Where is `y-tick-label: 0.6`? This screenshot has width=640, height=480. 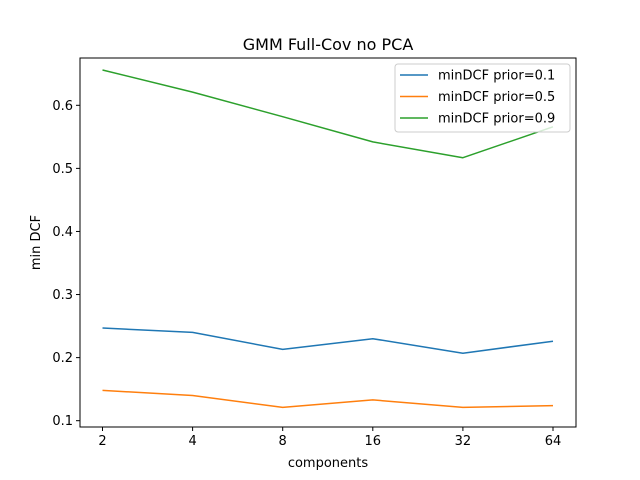
y-tick-label: 0.6 is located at coordinates (62, 106).